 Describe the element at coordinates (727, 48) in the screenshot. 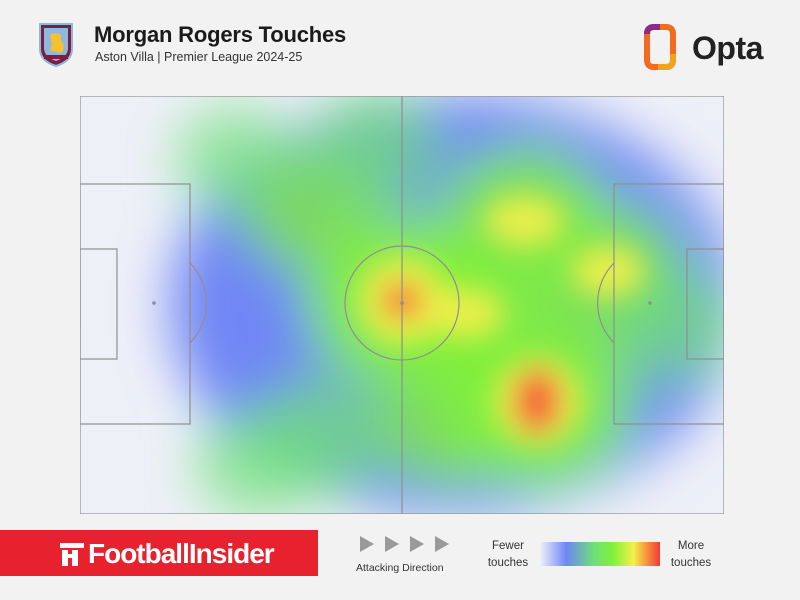

I see `opta-brand: Opta` at that location.